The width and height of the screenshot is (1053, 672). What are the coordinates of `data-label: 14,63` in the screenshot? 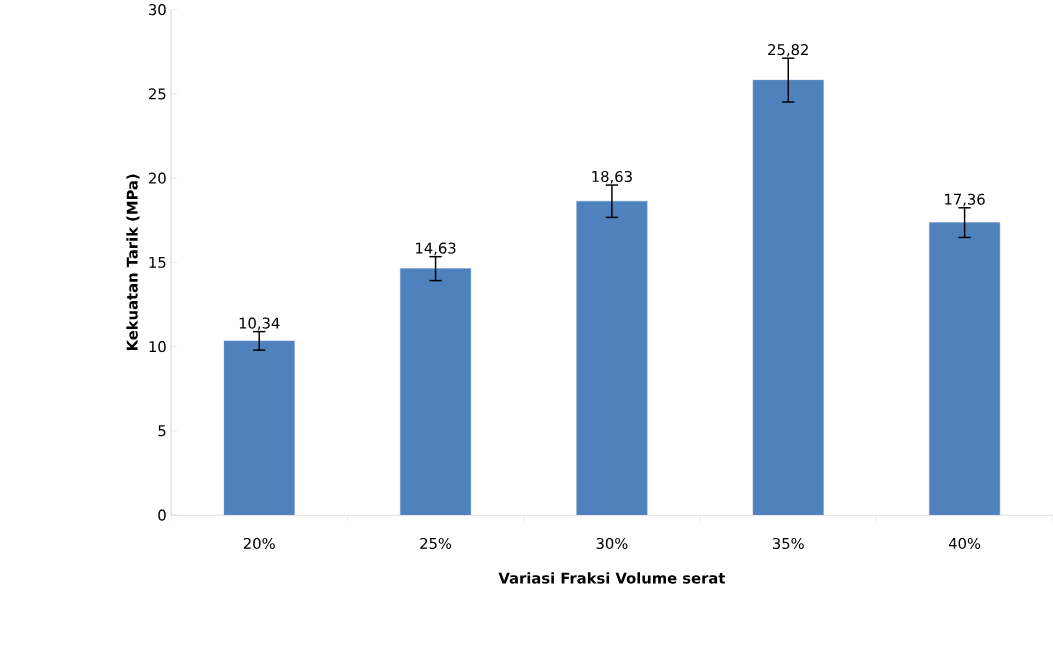 It's located at (436, 249).